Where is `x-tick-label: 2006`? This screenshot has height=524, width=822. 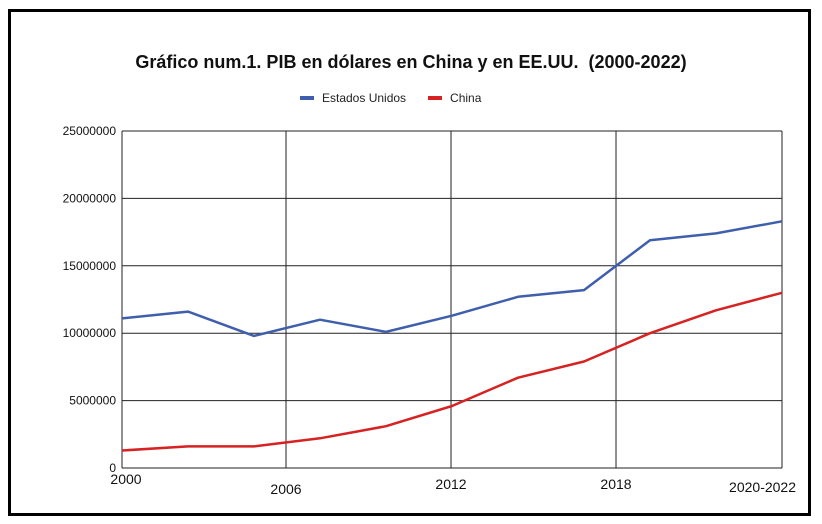
x-tick-label: 2006 is located at coordinates (285, 489).